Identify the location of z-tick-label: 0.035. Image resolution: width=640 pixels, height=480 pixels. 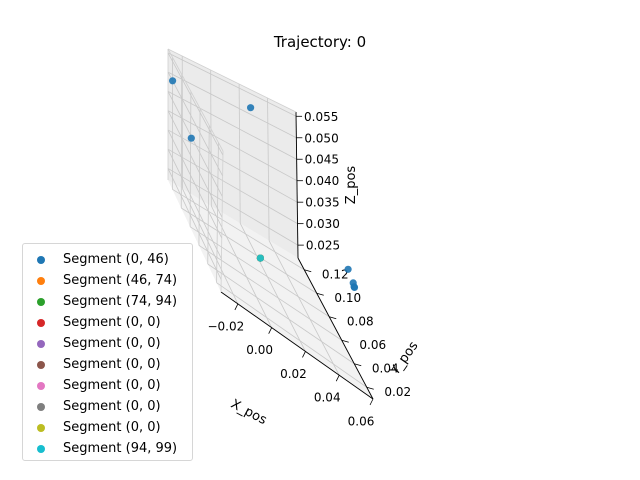
(322, 203).